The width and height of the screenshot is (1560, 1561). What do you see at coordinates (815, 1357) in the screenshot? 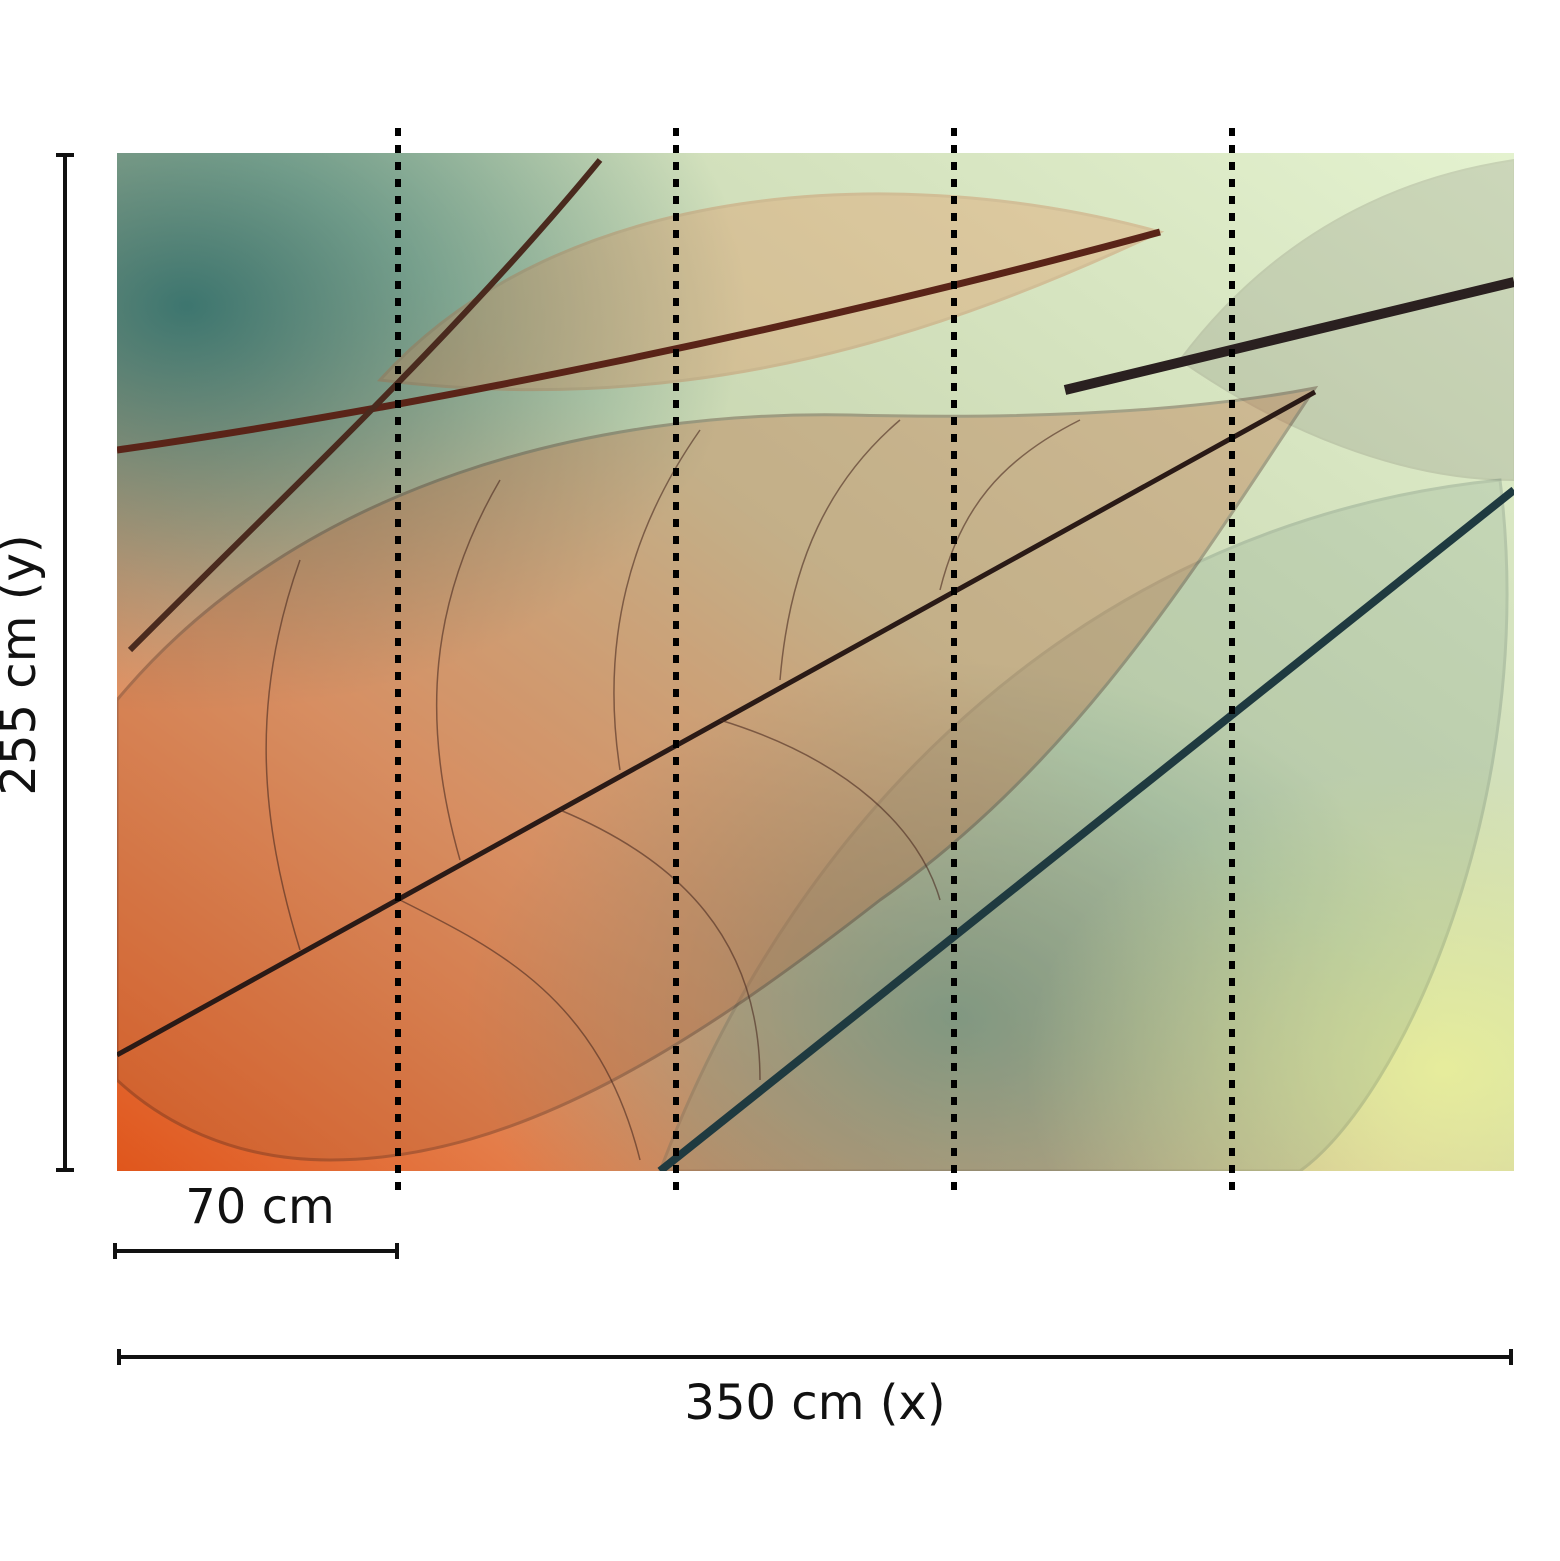
I see `width-dimension` at bounding box center [815, 1357].